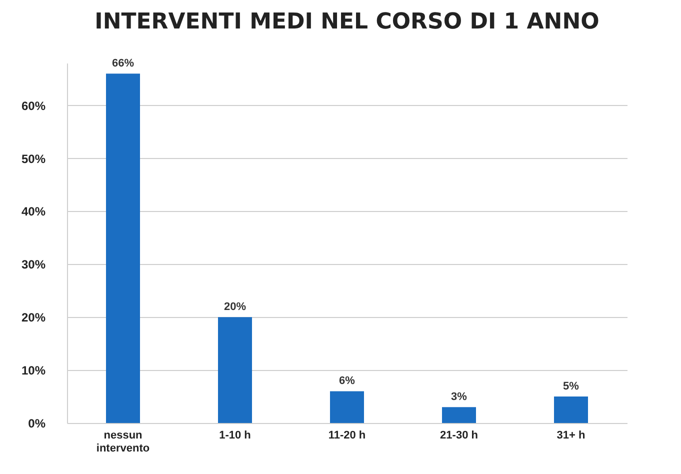 This screenshot has width=681, height=474. What do you see at coordinates (33, 105) in the screenshot?
I see `y-tick-label: 60%` at bounding box center [33, 105].